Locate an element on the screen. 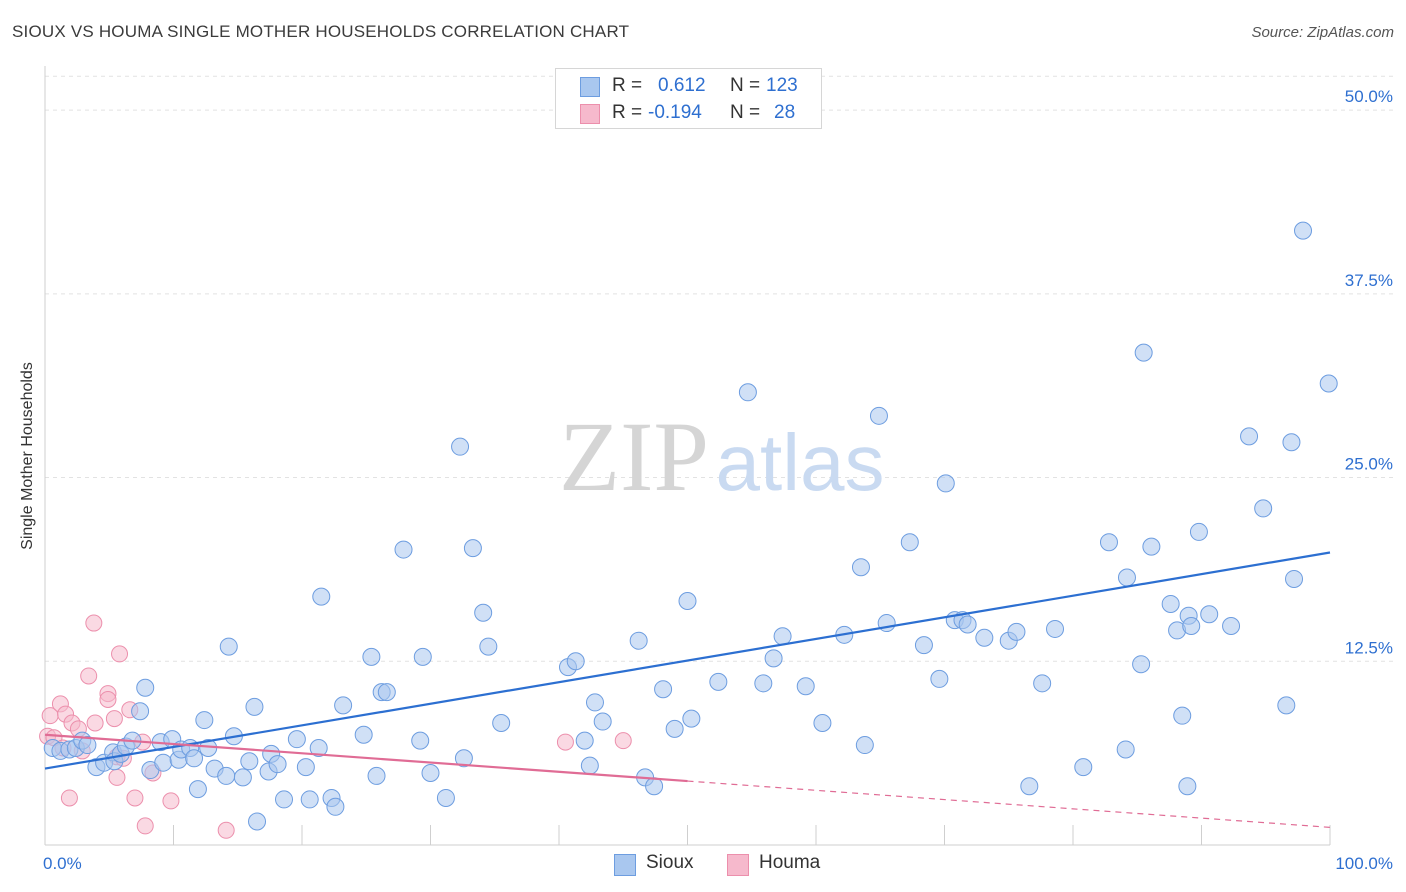 The image size is (1406, 892). y-tick-label: 37.5% is located at coordinates (1369, 280).